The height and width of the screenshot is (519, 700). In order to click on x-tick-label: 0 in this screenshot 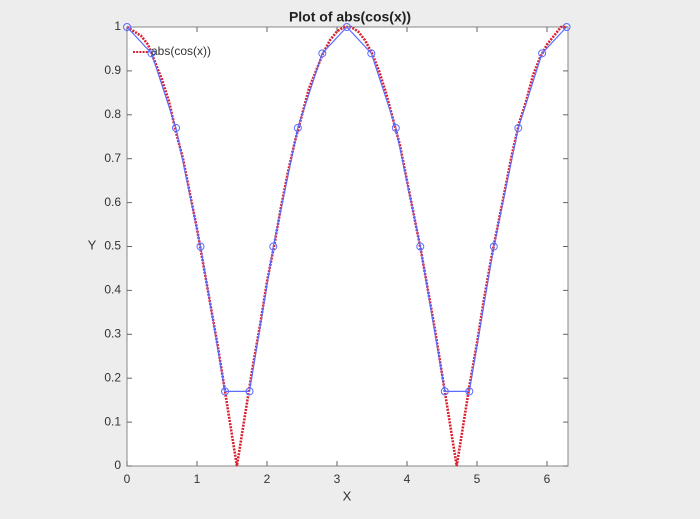, I will do `click(127, 479)`.